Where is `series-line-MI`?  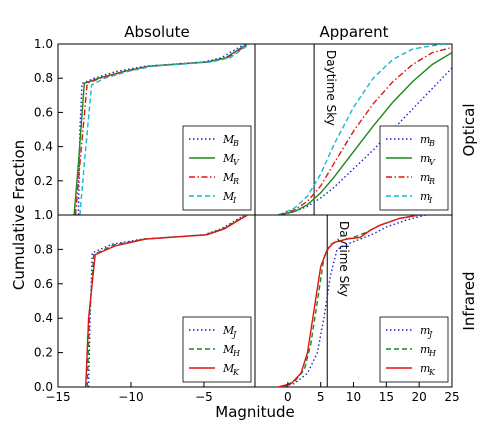 series-line-MI is located at coordinates (165, 129).